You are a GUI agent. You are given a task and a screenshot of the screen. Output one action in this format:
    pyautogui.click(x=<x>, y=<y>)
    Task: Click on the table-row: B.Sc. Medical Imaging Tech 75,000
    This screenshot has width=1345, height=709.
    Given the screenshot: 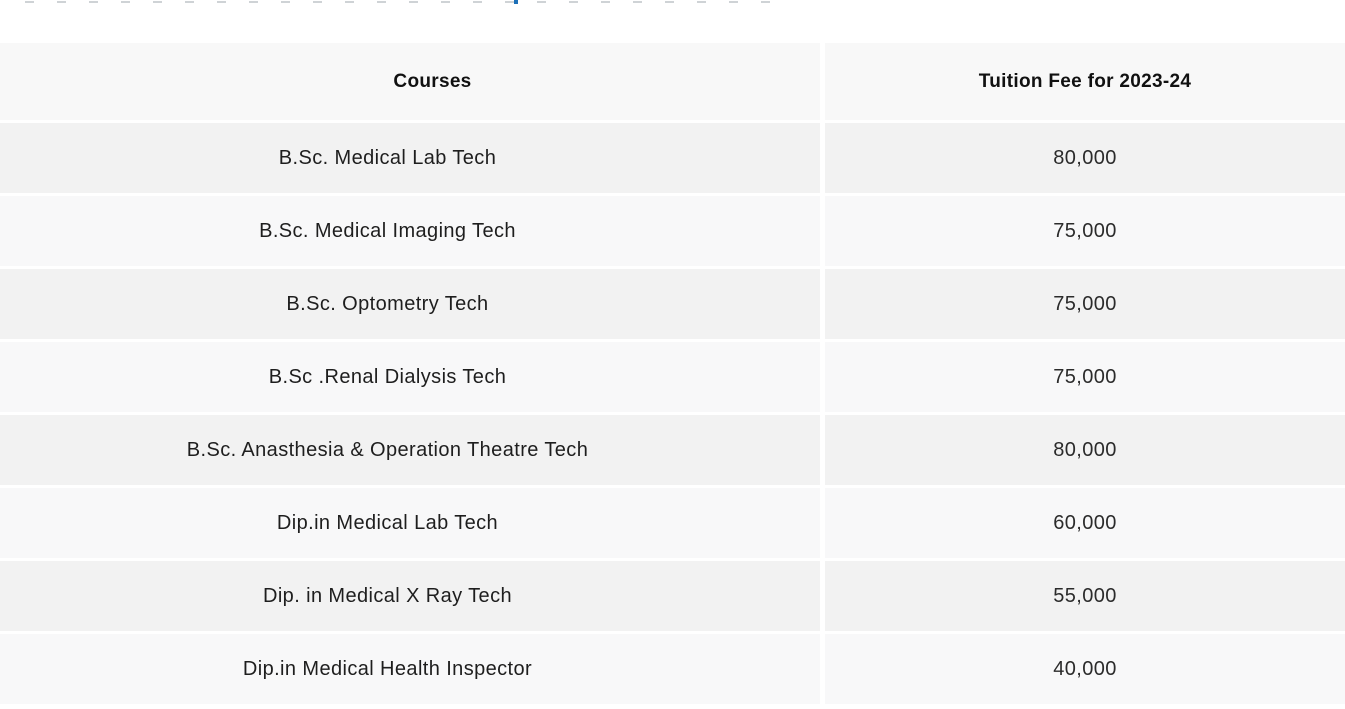 What is the action you would take?
    pyautogui.click(x=672, y=231)
    